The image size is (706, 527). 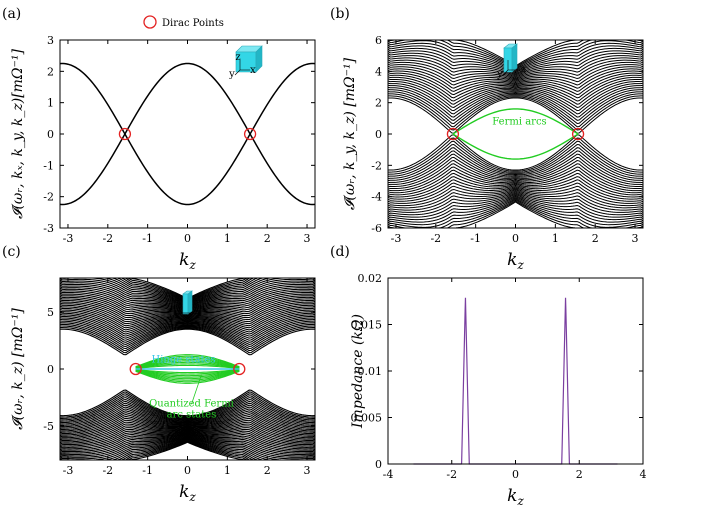 What do you see at coordinates (515, 381) in the screenshot?
I see `impedance-line` at bounding box center [515, 381].